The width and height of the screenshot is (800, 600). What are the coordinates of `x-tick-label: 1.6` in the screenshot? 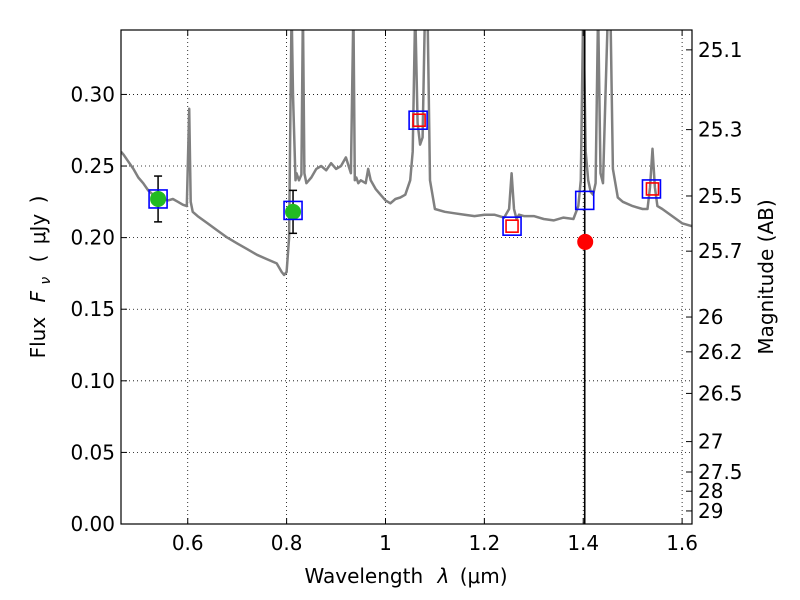 It's located at (682, 543).